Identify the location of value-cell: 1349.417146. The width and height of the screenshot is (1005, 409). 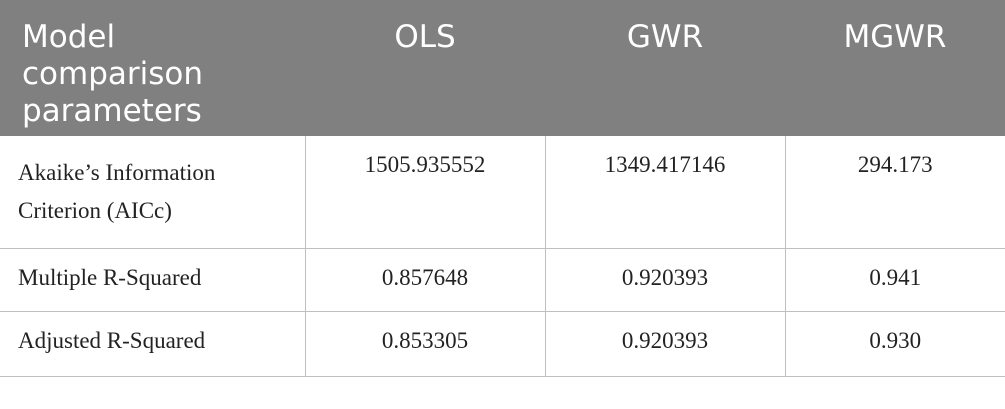
(665, 192).